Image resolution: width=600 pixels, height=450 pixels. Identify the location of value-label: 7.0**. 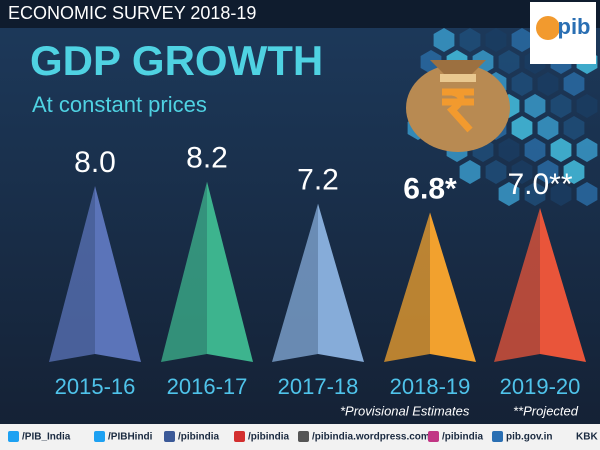
(539, 184).